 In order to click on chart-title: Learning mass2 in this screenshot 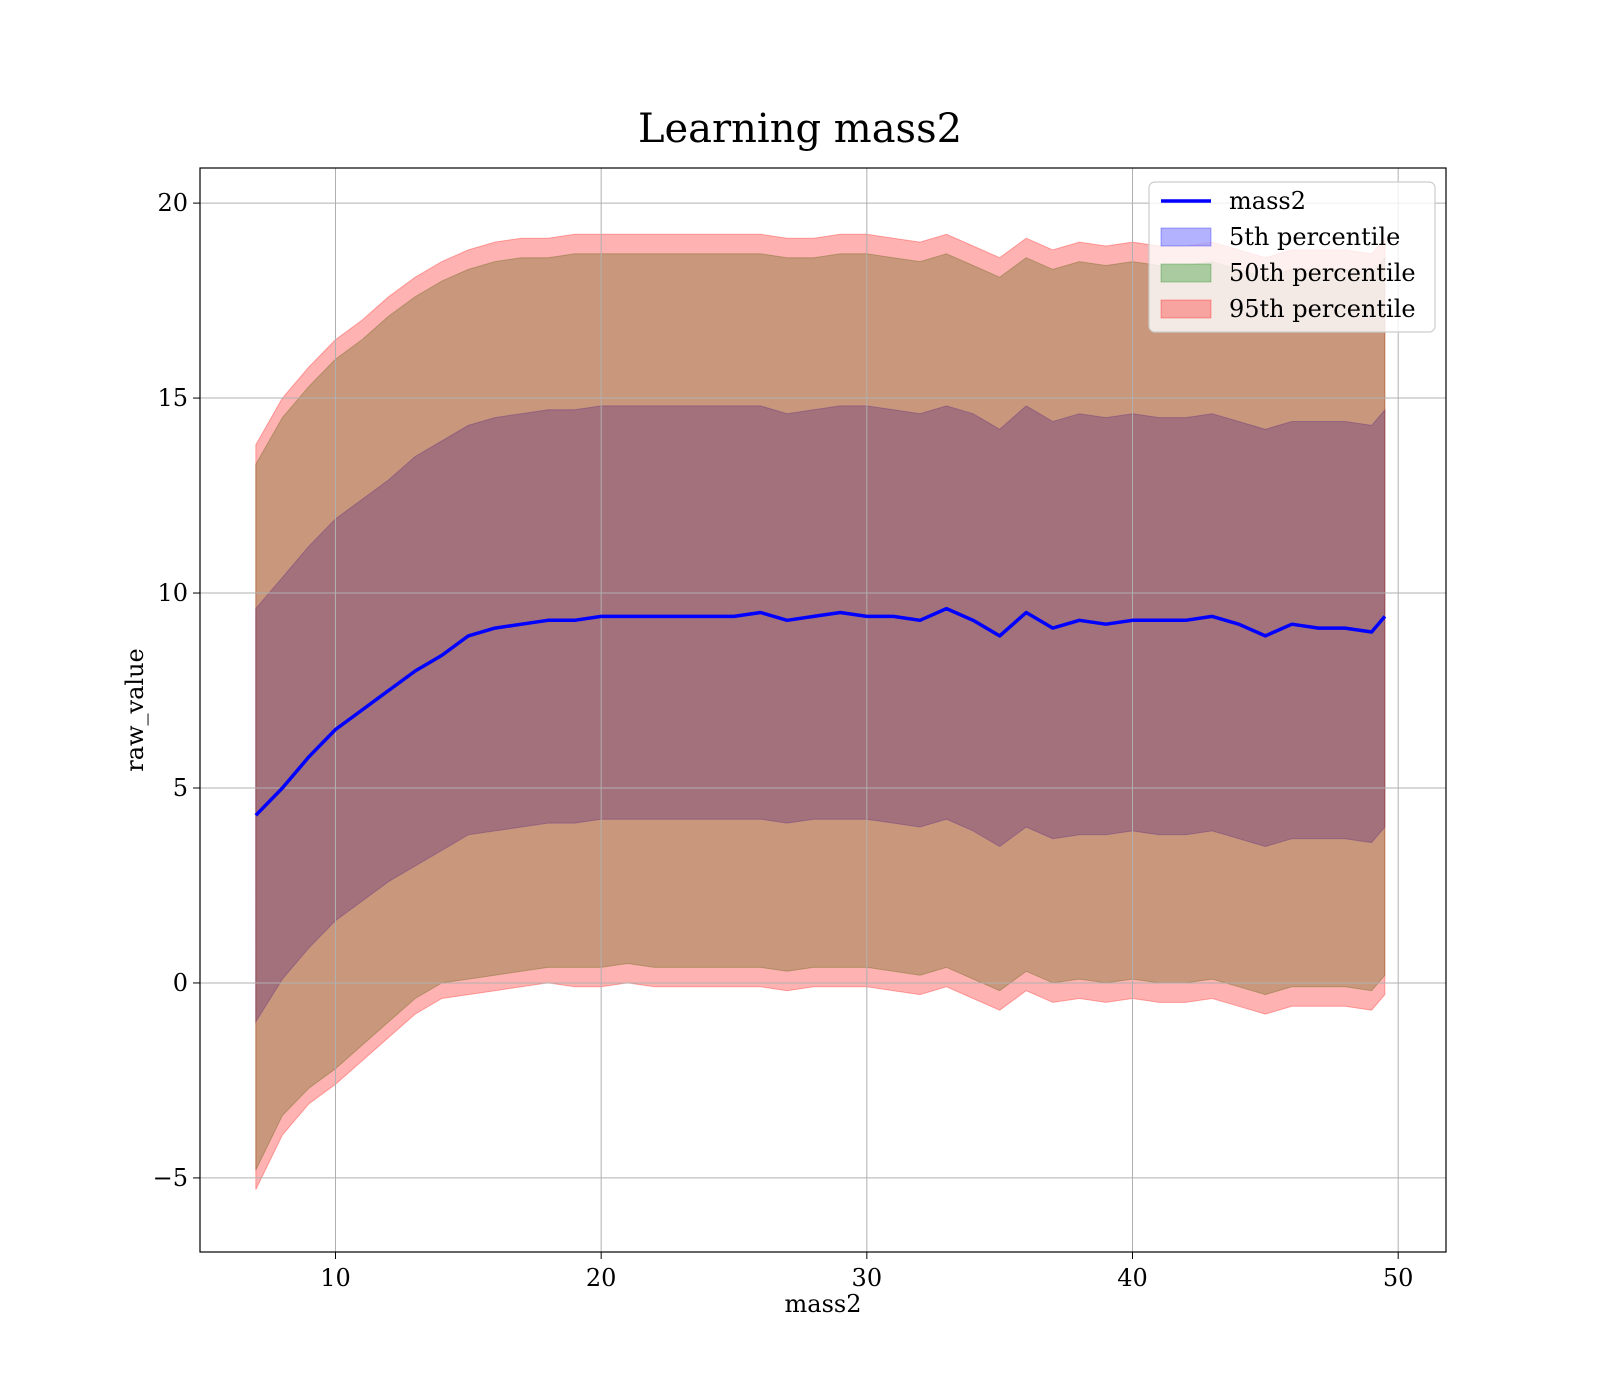, I will do `click(800, 129)`.